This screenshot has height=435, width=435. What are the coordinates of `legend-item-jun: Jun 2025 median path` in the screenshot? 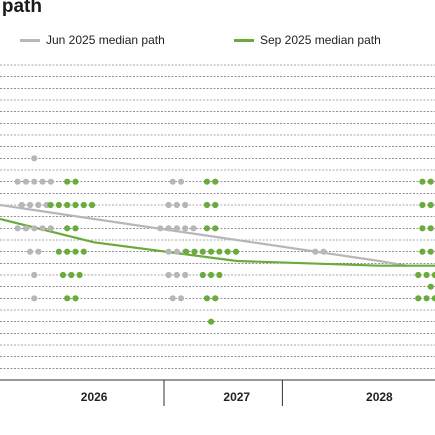 It's located at (92, 40).